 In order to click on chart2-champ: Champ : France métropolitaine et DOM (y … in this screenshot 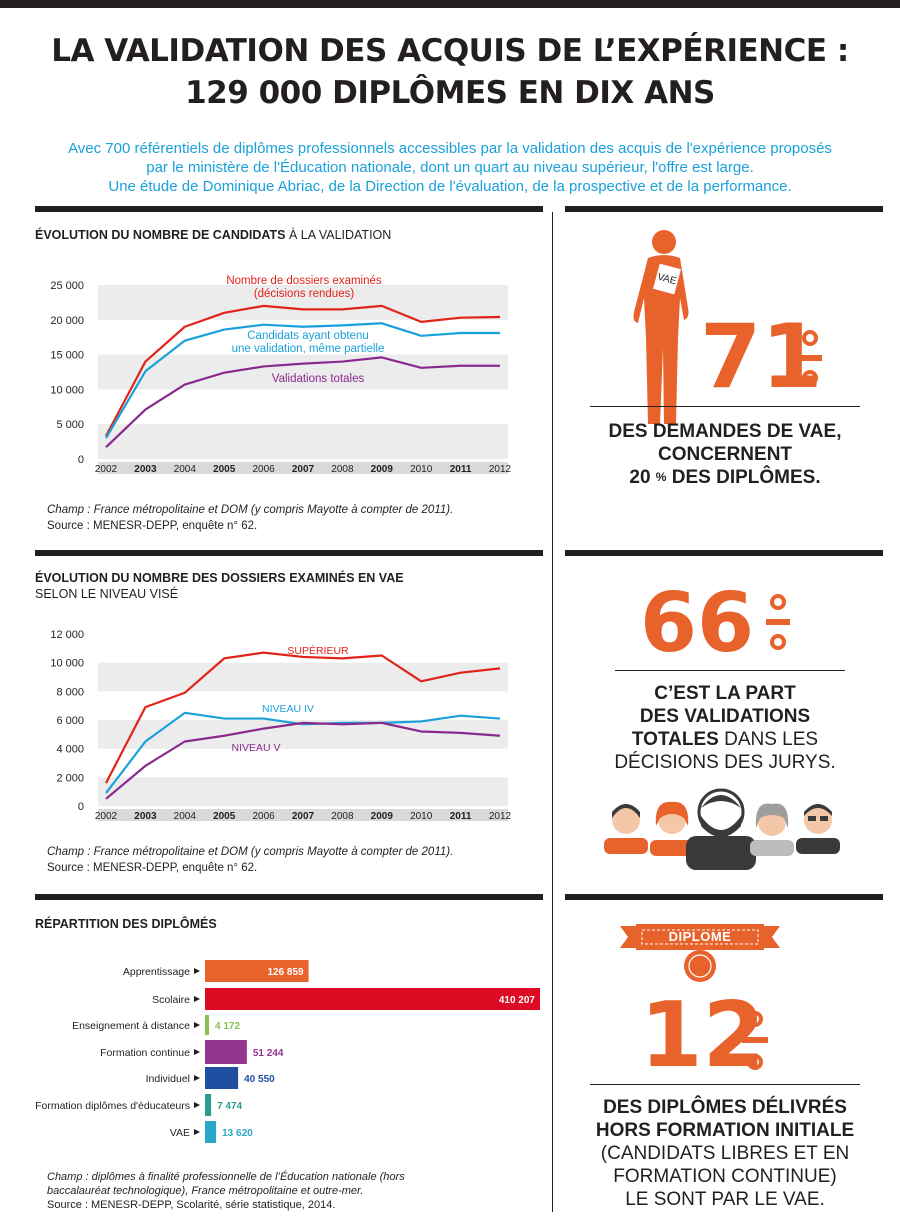, I will do `click(250, 852)`.